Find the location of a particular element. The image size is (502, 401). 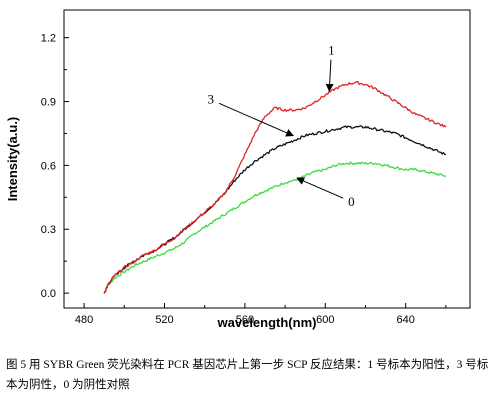

x-tick-label: 640 is located at coordinates (406, 320).